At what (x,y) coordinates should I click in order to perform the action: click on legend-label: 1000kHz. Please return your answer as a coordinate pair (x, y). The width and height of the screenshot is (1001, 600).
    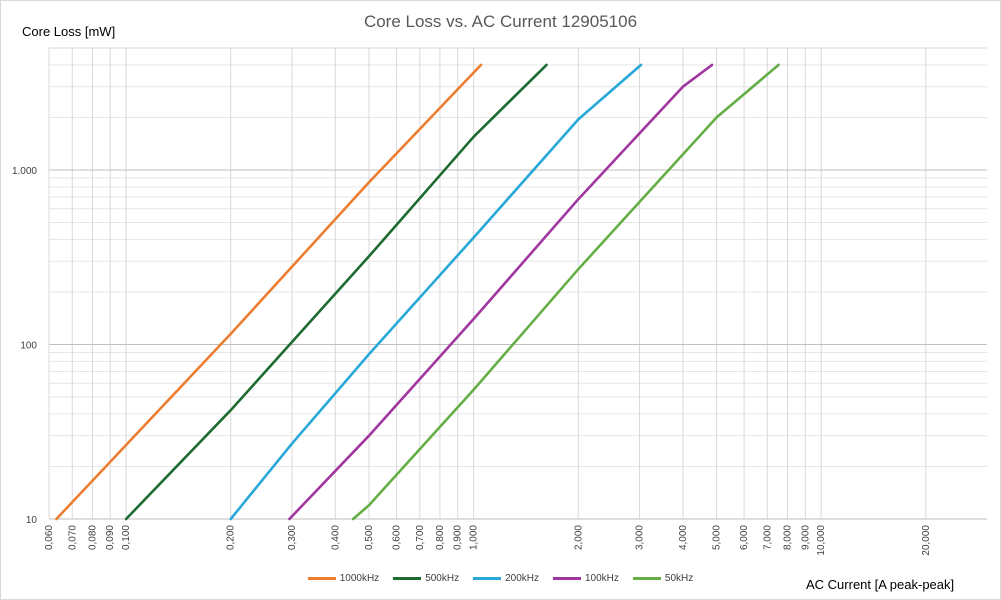
    Looking at the image, I should click on (359, 578).